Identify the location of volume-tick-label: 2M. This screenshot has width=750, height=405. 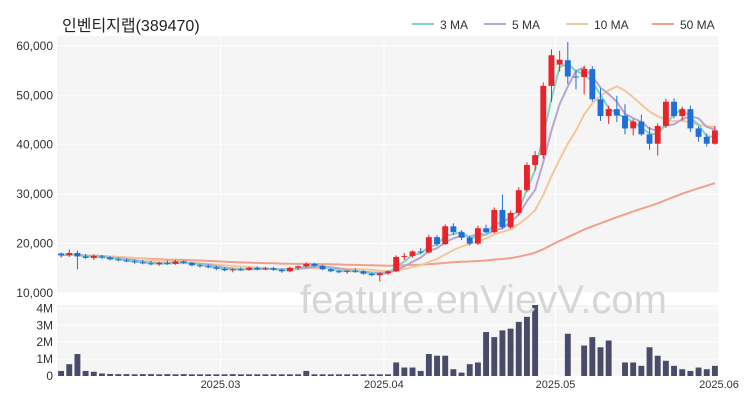
(44, 342).